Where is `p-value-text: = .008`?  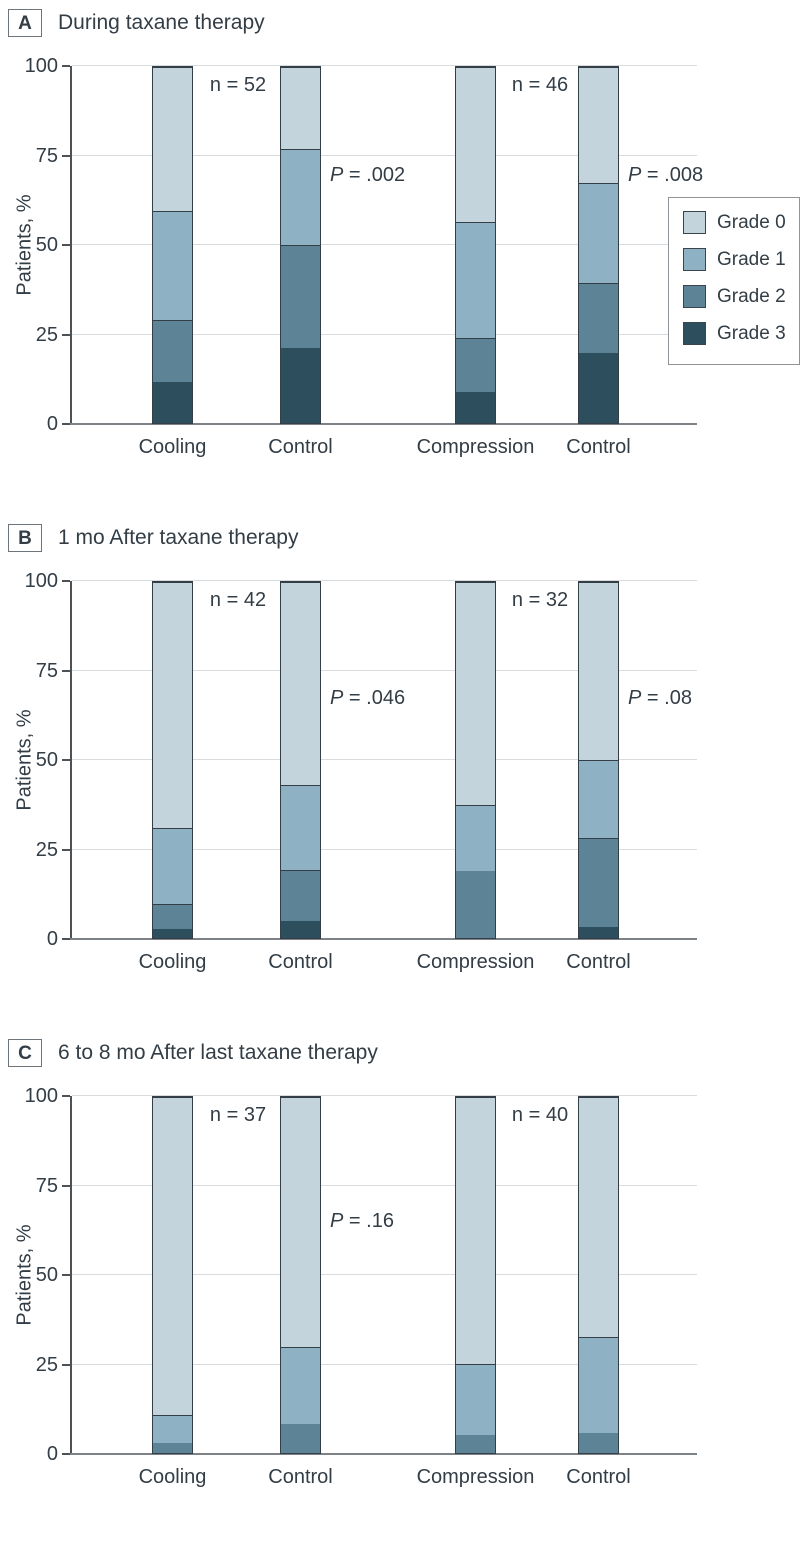 p-value-text: = .008 is located at coordinates (672, 175).